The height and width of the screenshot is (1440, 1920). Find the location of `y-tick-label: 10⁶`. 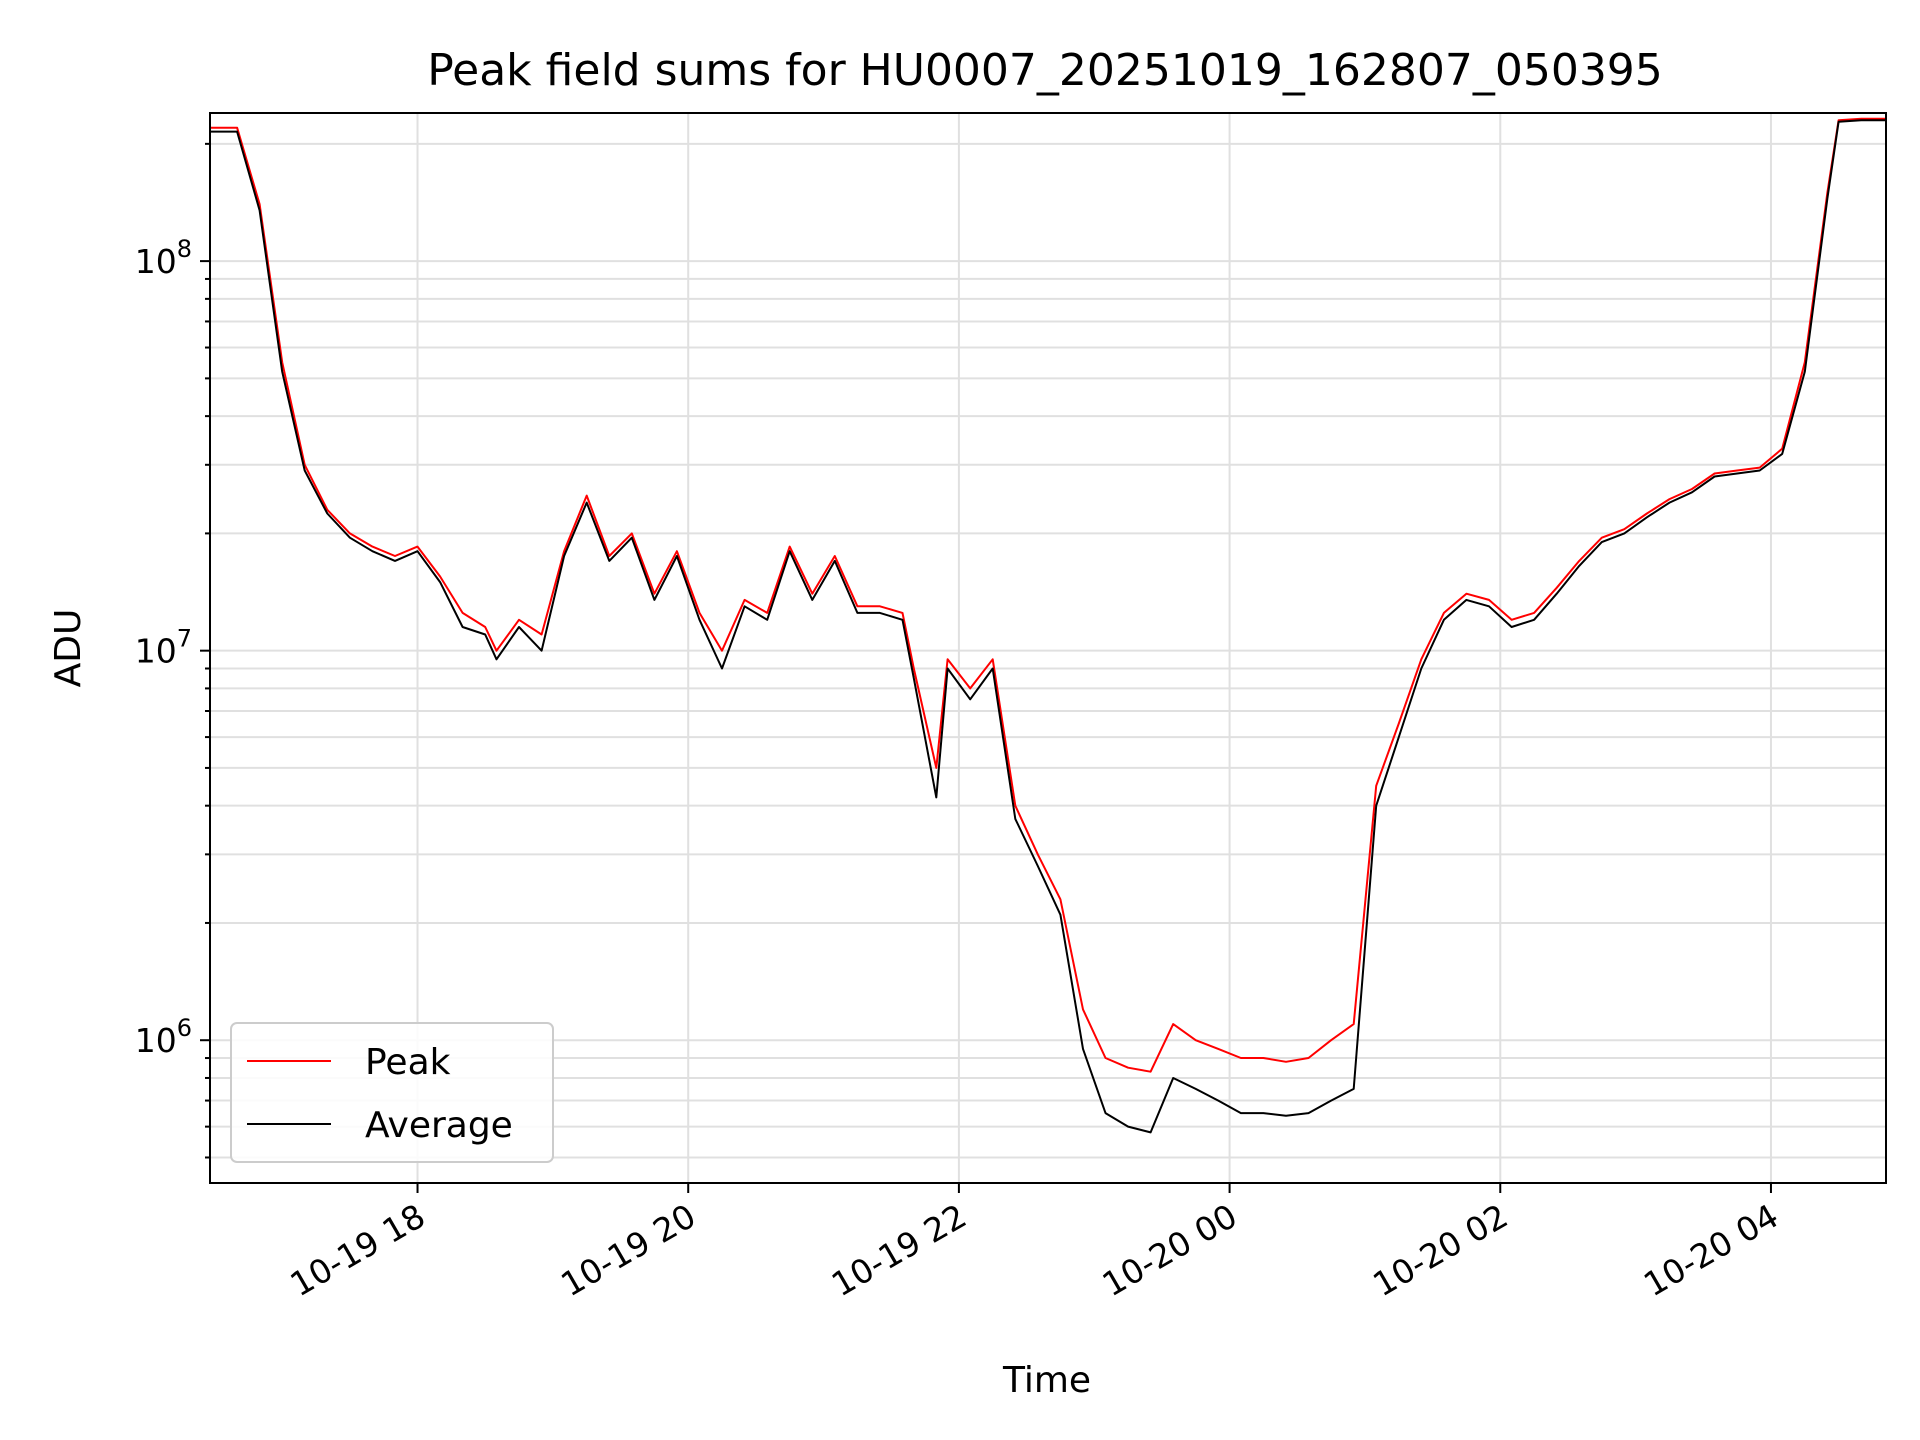

y-tick-label: 10⁶ is located at coordinates (163, 1037).